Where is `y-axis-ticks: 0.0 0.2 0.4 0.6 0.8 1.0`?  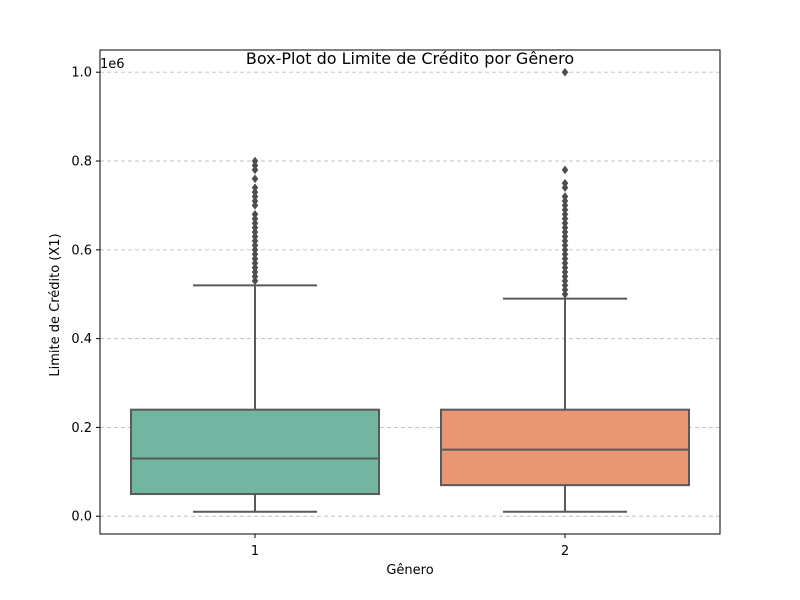 y-axis-ticks: 0.0 0.2 0.4 0.6 0.8 1.0 is located at coordinates (85, 295).